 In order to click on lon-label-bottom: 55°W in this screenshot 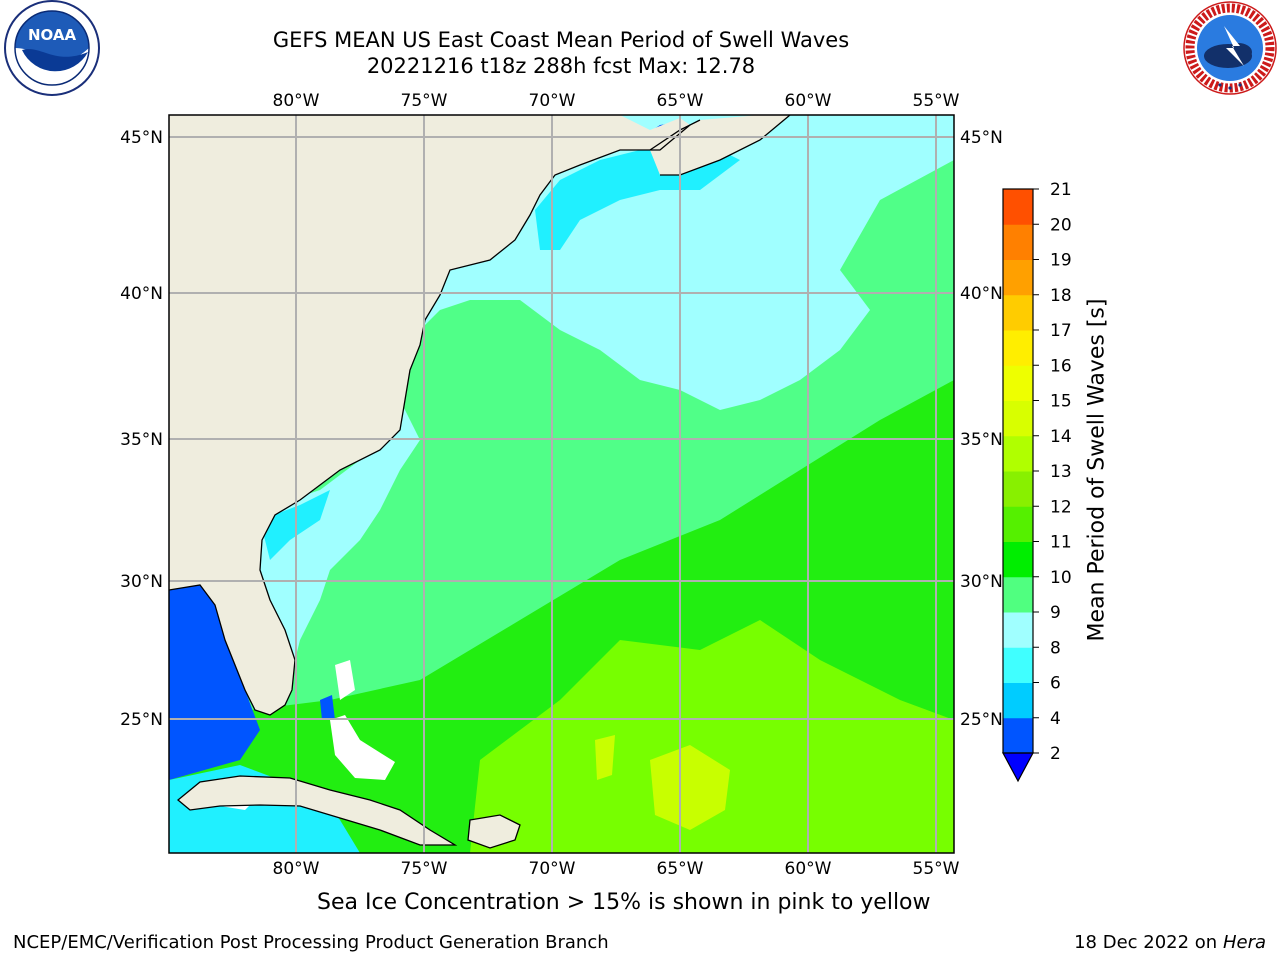, I will do `click(936, 869)`.